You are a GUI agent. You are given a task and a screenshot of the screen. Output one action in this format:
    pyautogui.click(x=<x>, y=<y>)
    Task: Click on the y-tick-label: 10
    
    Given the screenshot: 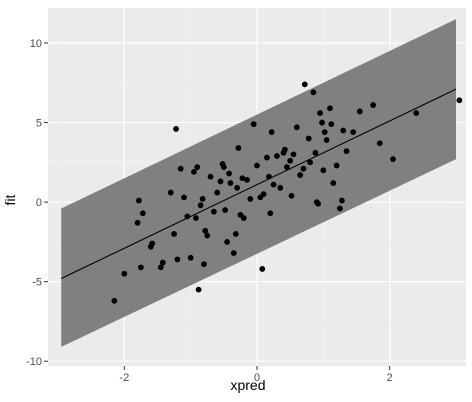 What is the action you would take?
    pyautogui.click(x=36, y=44)
    